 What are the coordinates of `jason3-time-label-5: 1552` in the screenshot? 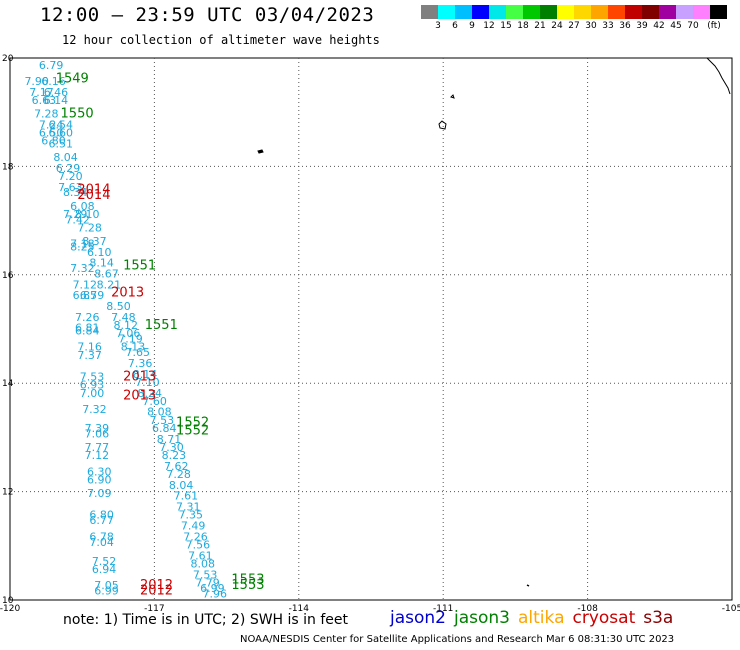 It's located at (192, 431).